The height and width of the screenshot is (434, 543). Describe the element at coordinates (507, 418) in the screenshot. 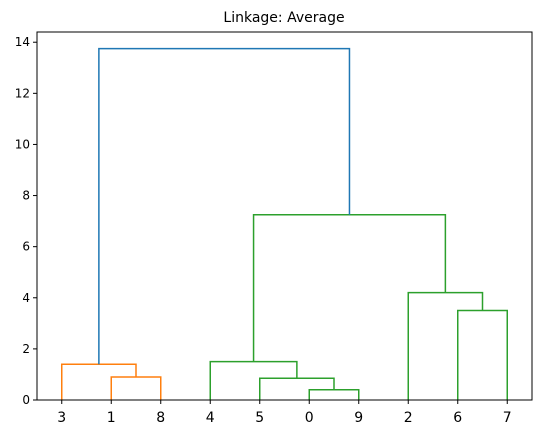

I see `leaf-label: 7` at that location.